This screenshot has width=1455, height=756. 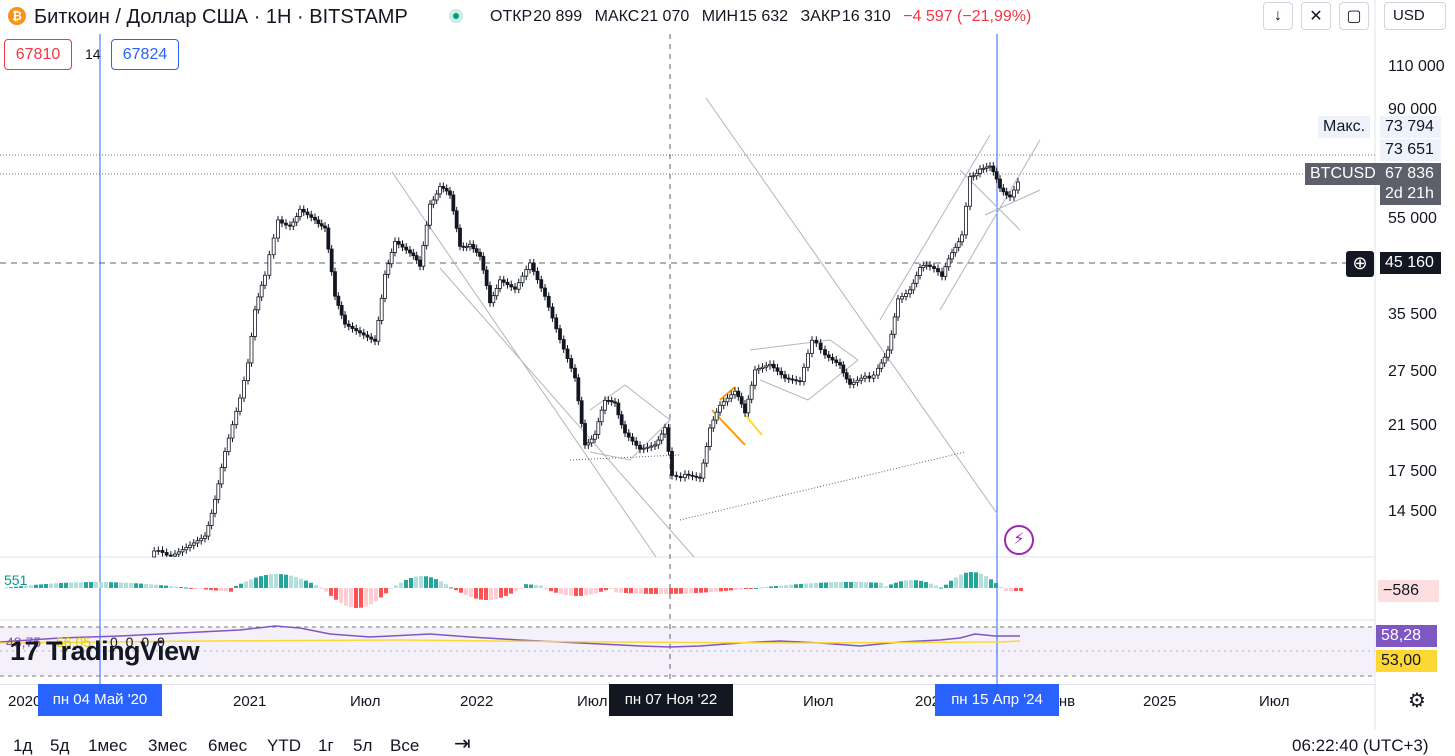 I want to click on arrow-down-icon: ↓, so click(x=1278, y=16).